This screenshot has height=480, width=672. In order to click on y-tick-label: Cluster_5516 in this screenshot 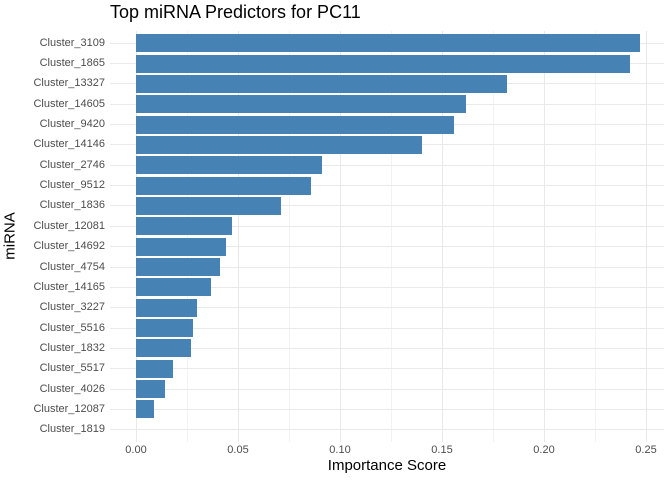, I will do `click(72, 327)`.